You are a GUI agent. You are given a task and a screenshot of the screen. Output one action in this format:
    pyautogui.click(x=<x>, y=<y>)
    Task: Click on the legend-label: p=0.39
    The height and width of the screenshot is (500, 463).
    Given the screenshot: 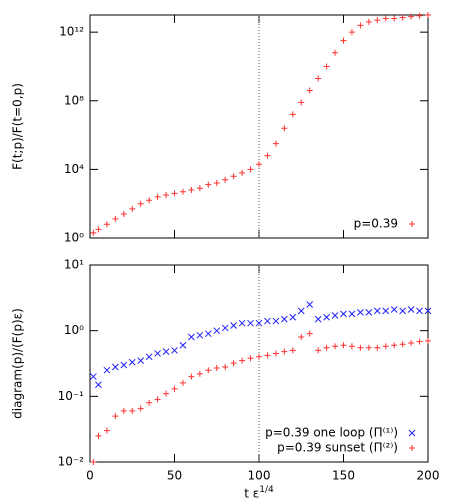 What is the action you would take?
    pyautogui.click(x=376, y=224)
    